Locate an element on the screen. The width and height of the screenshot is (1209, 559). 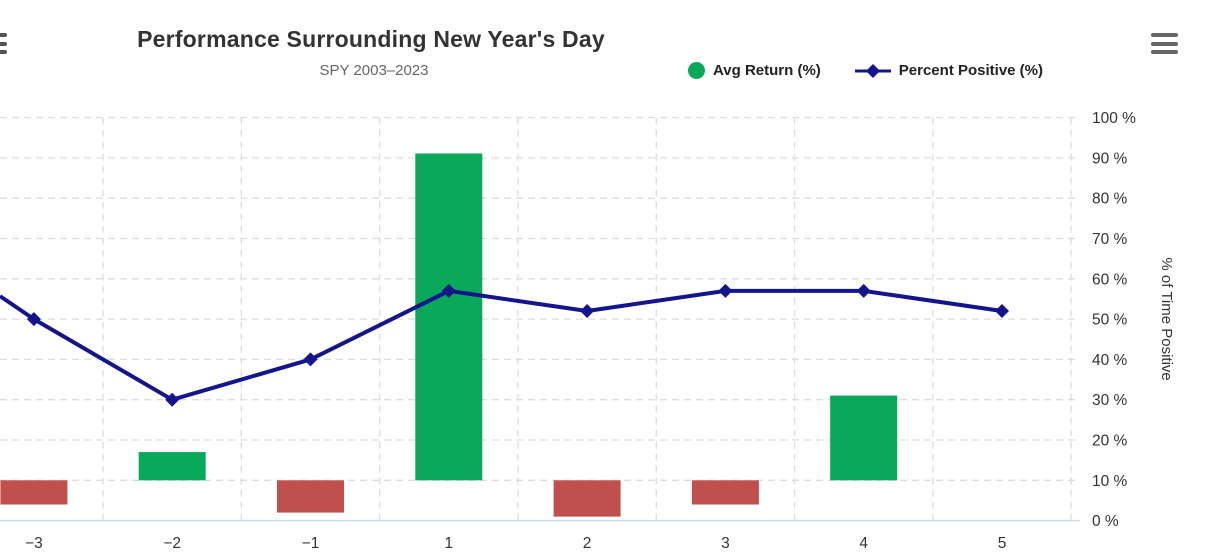
y-axis-tick-label: 0 % is located at coordinates (1105, 521).